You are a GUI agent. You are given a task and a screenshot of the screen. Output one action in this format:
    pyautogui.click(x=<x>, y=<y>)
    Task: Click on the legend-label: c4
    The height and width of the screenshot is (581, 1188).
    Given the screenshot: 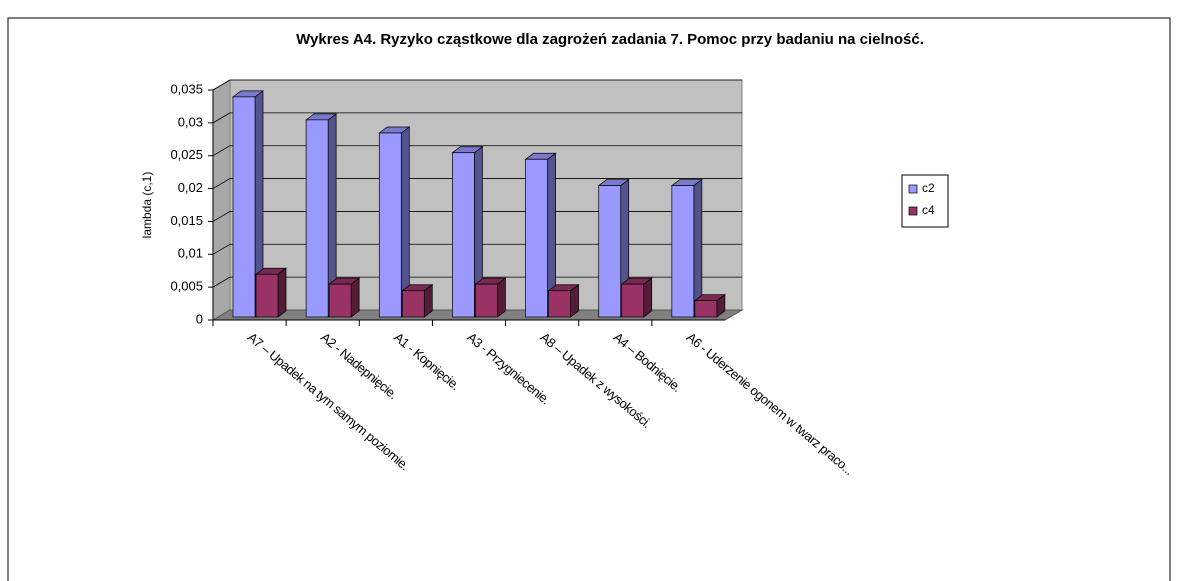 What is the action you would take?
    pyautogui.click(x=928, y=210)
    